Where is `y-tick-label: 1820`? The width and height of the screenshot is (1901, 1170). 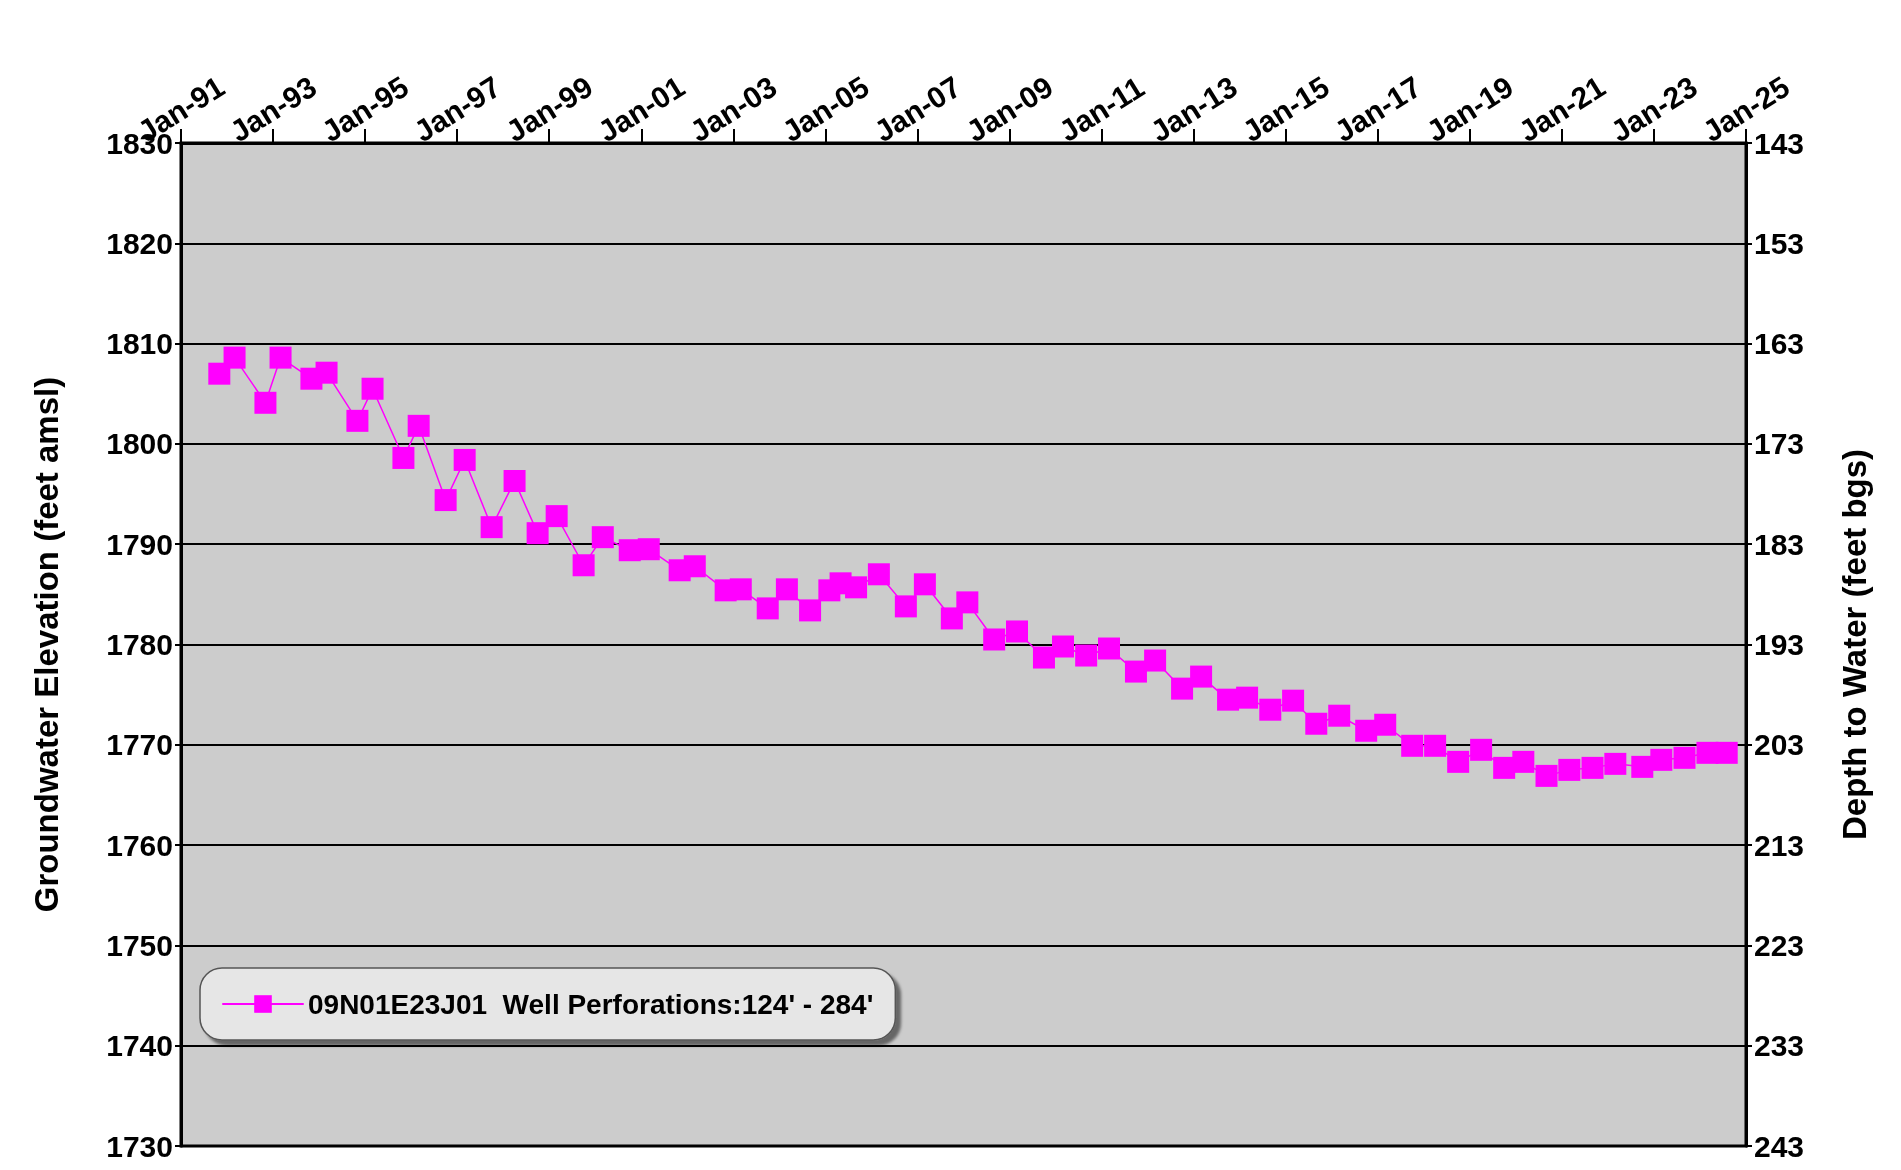 y-tick-label: 1820 is located at coordinates (139, 243).